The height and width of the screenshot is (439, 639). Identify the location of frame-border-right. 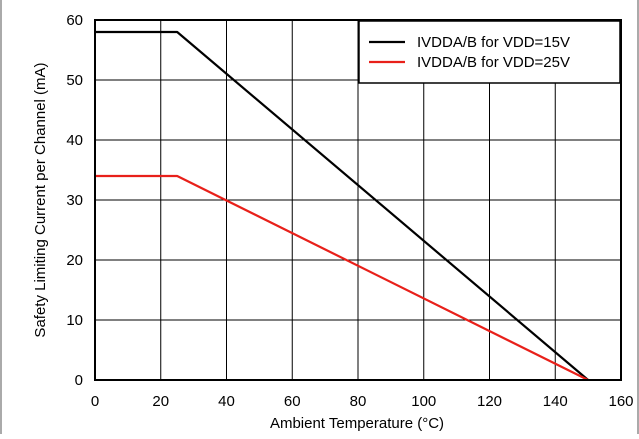
(638, 217).